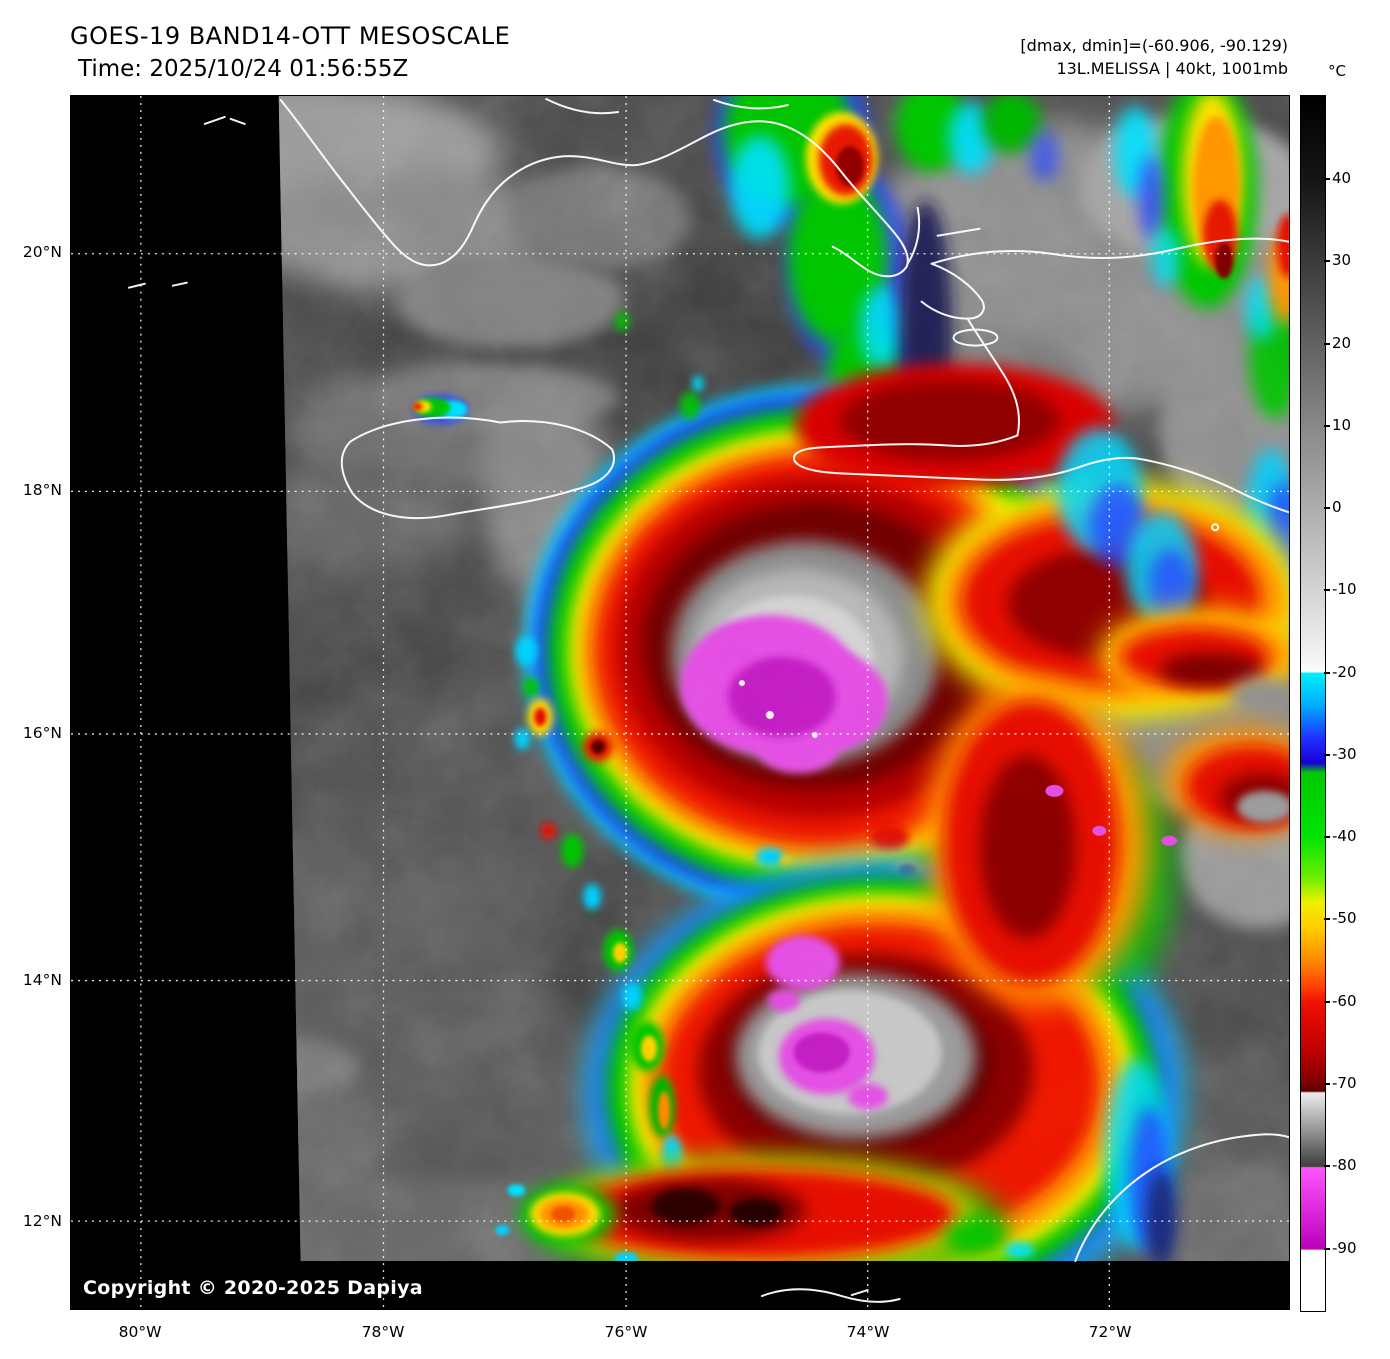 Image resolution: width=1390 pixels, height=1359 pixels. Describe the element at coordinates (1337, 425) in the screenshot. I see `colorbar-tick-10: 10` at that location.